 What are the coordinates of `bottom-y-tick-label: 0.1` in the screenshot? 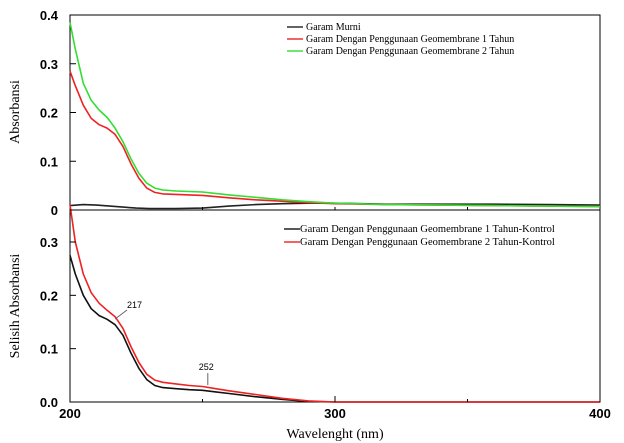 It's located at (49, 349).